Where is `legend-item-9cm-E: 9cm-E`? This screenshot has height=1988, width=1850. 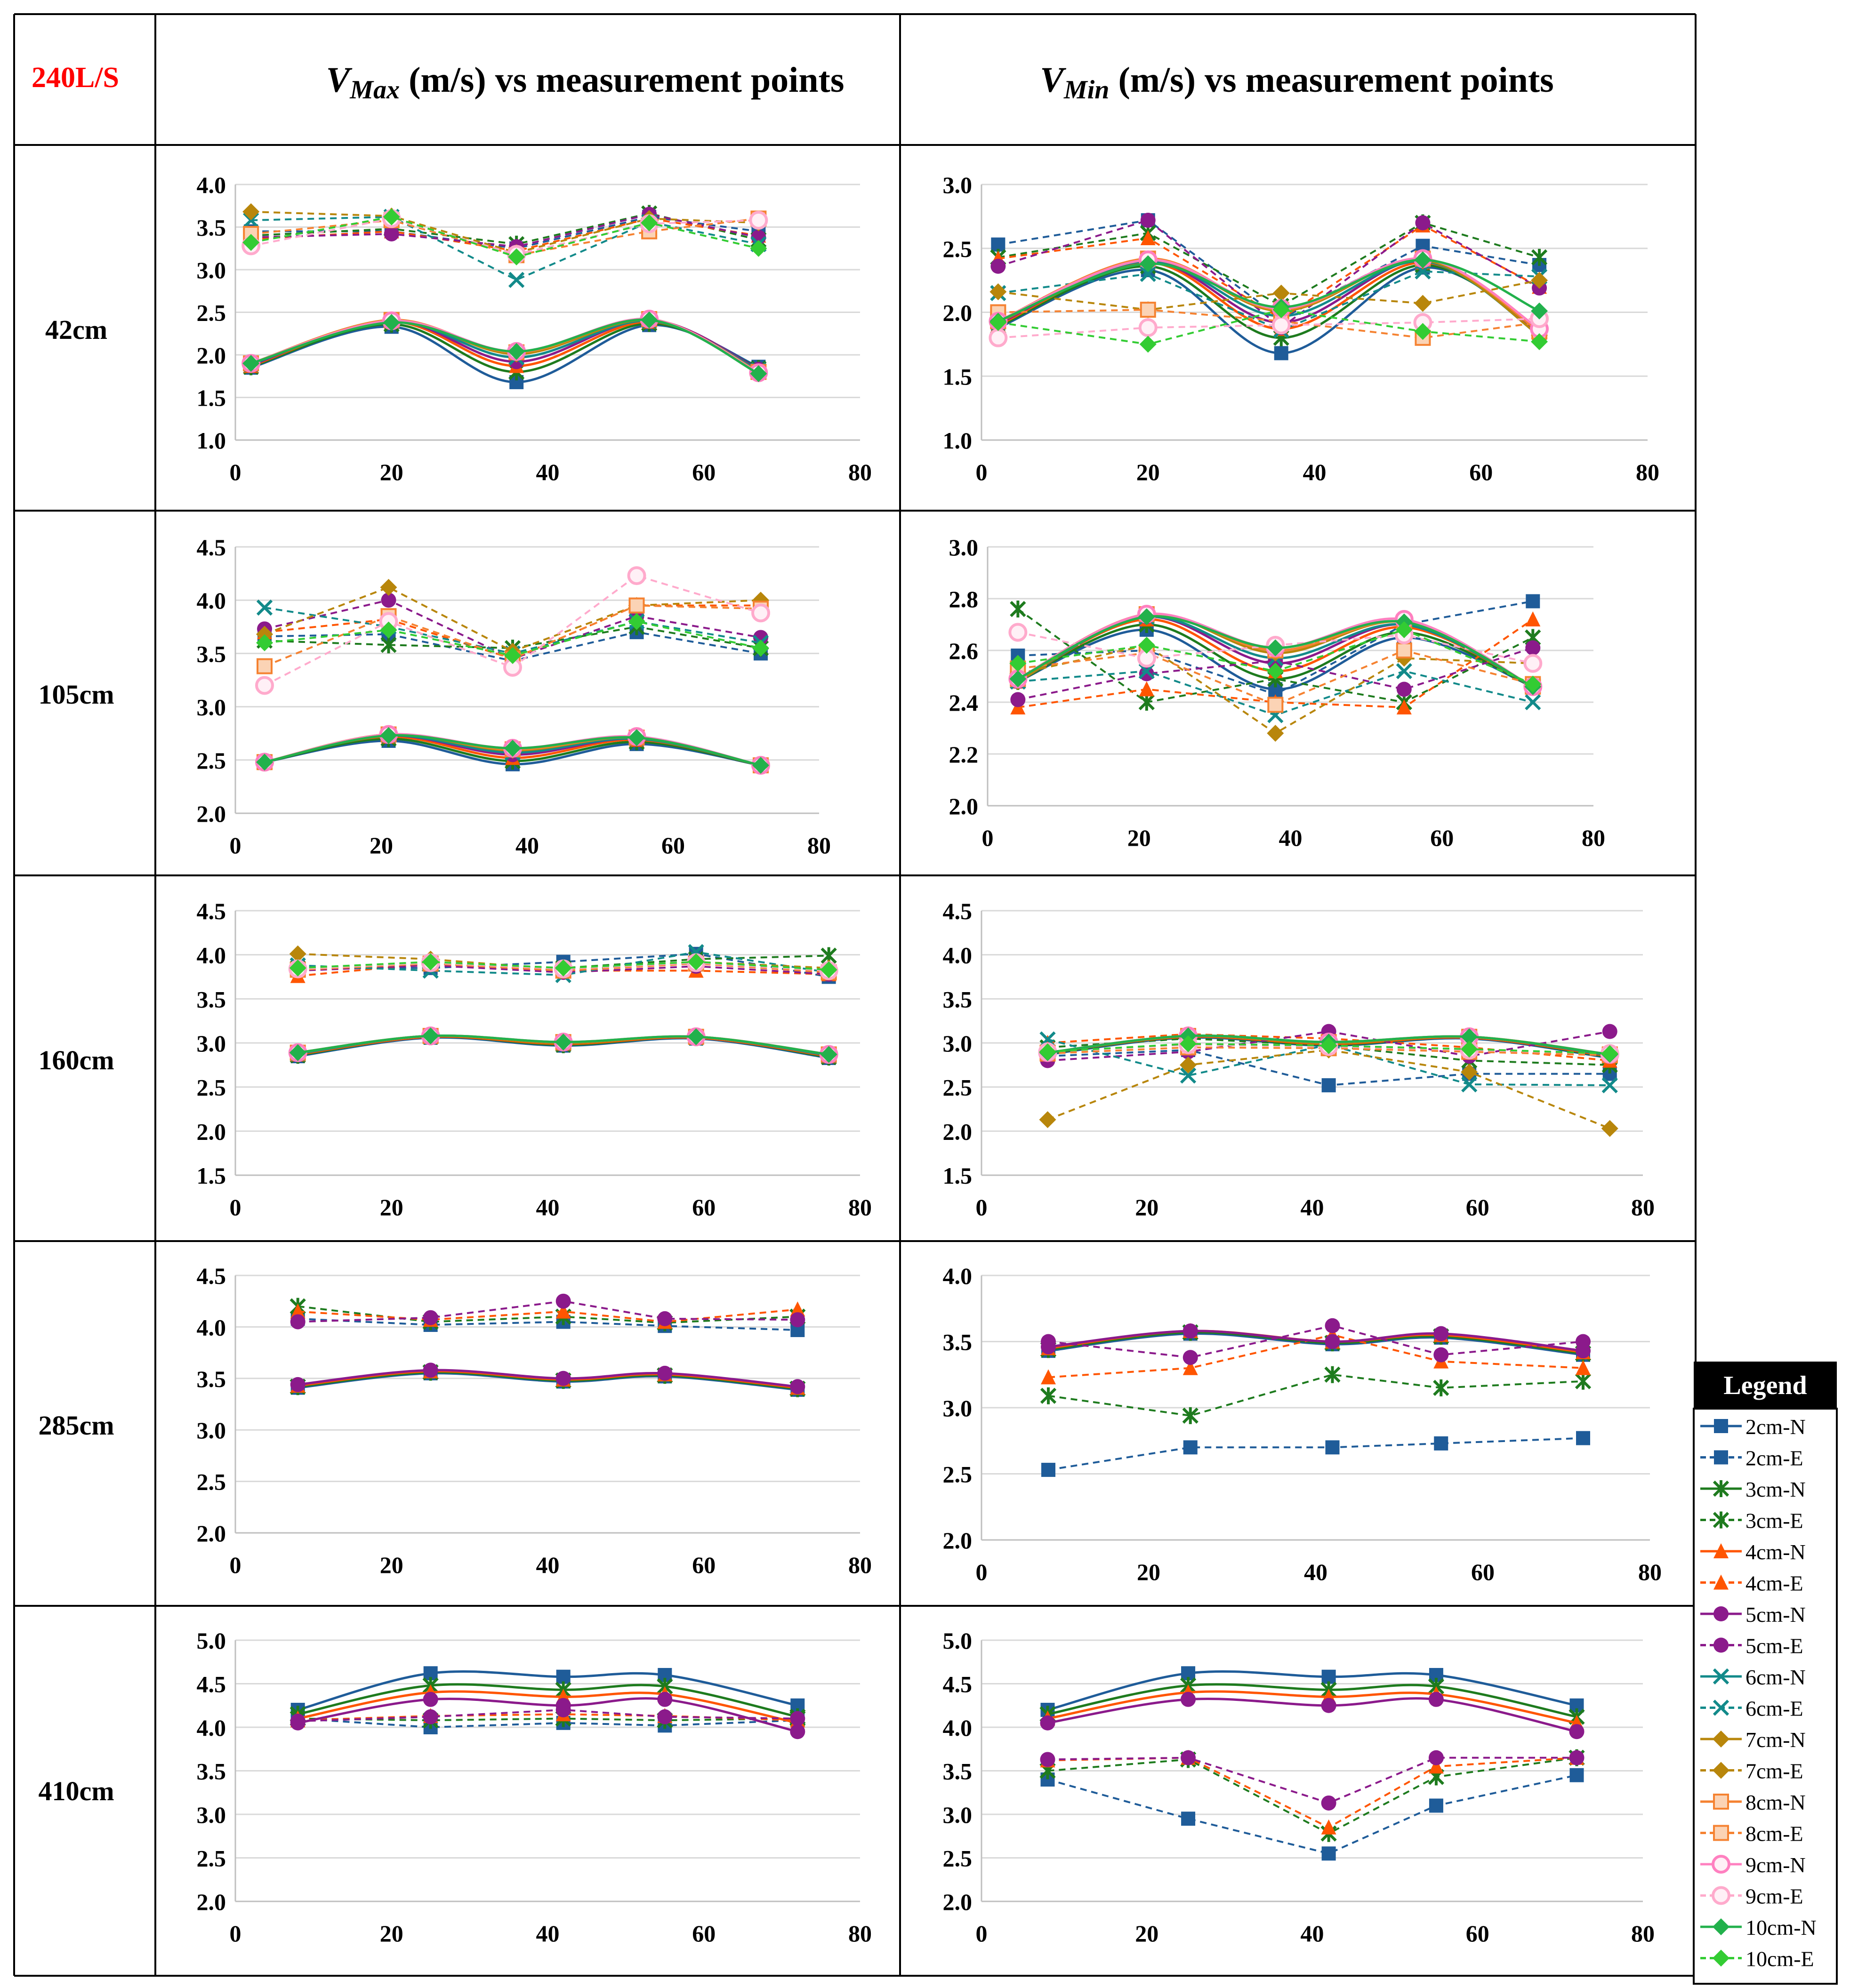
legend-item-9cm-E: 9cm-E is located at coordinates (1751, 1896).